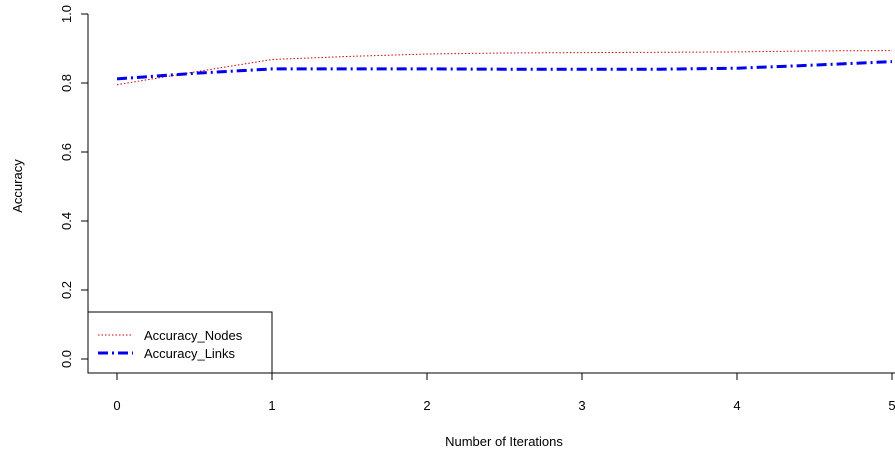 The width and height of the screenshot is (895, 460). What do you see at coordinates (891, 405) in the screenshot?
I see `x-tick-label: 5` at bounding box center [891, 405].